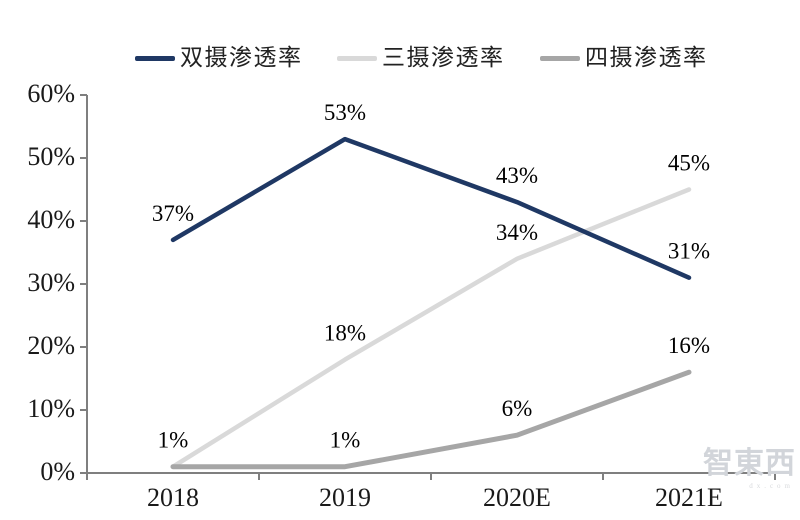 This screenshot has height=520, width=800. I want to click on data-label-series1-2019: 18%, so click(345, 333).